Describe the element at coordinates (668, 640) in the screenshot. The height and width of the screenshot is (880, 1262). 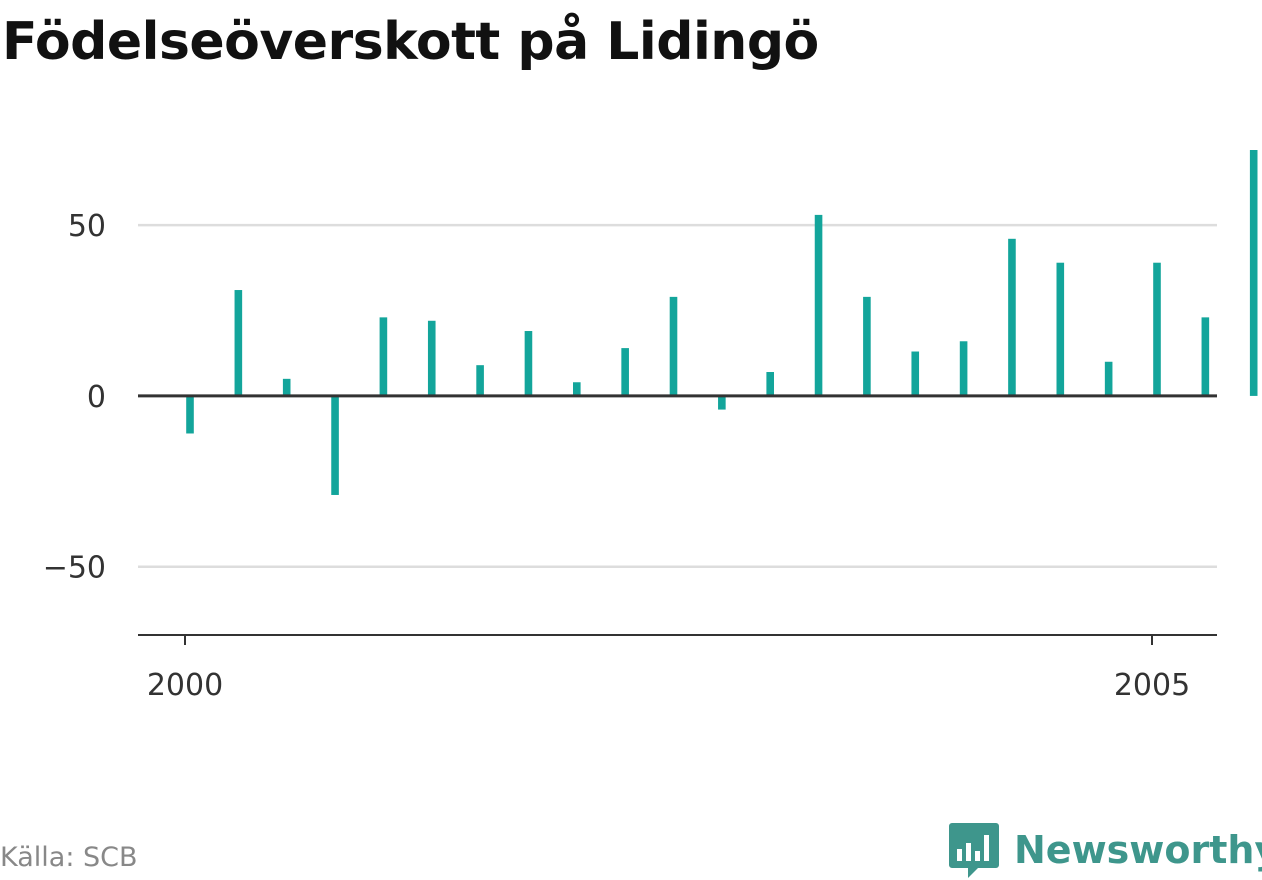
I see `x-axis-ticks` at that location.